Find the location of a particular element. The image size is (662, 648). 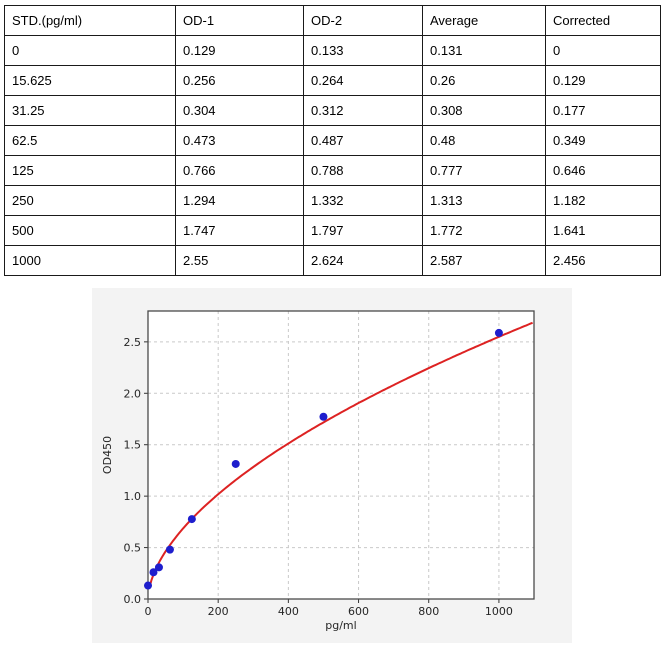

table-row: 250 1.294 1.332 1.313 1.182 is located at coordinates (332, 200).